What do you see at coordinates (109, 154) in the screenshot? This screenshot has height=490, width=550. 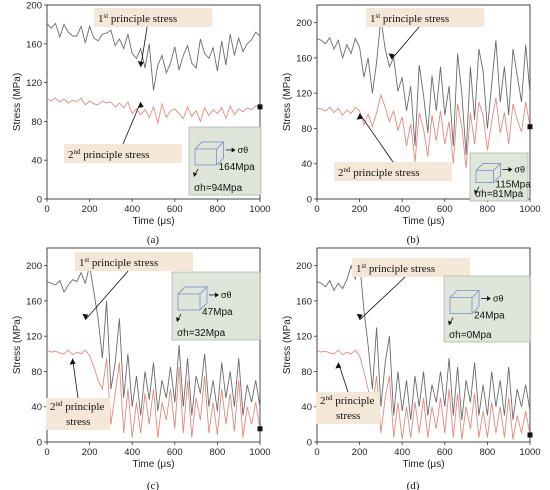 I see `second-principle-label: 2nd principle stress` at bounding box center [109, 154].